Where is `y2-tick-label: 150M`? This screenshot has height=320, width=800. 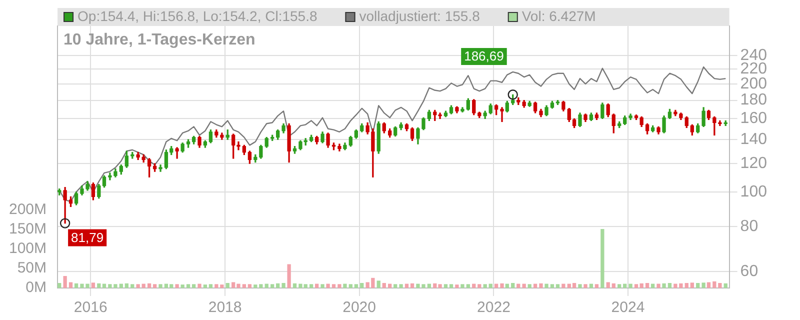 y2-tick-label: 150M is located at coordinates (27, 229).